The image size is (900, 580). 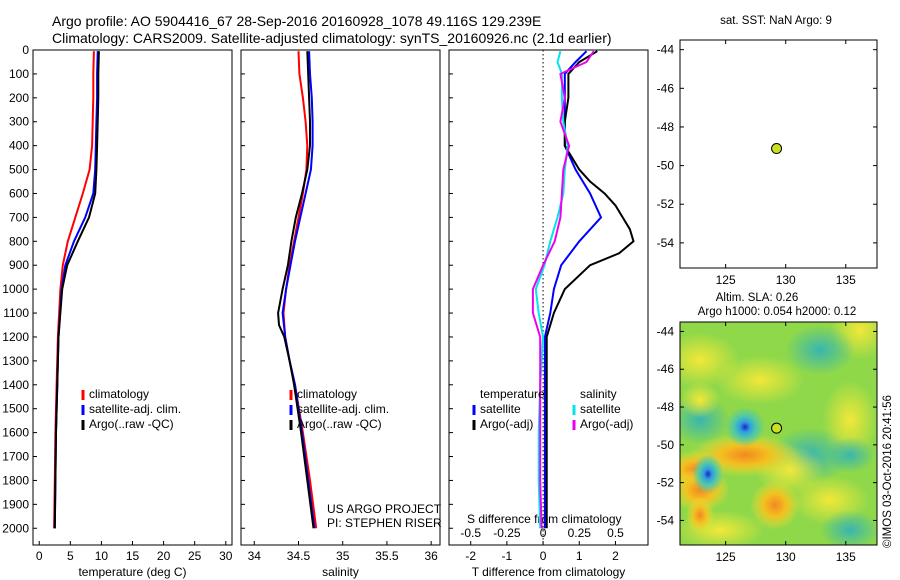 I want to click on x-axis-label: salinity, so click(x=340, y=572).